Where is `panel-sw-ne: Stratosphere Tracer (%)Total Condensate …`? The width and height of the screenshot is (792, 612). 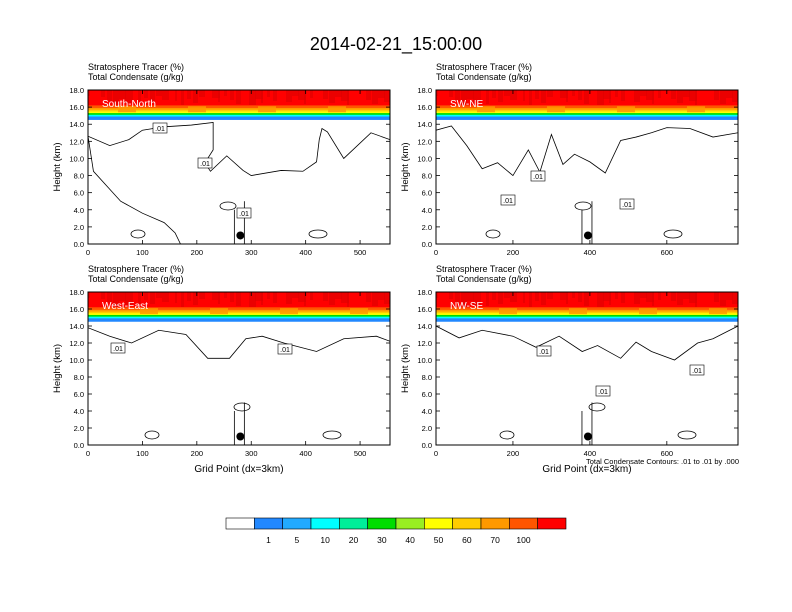
panel-sw-ne: Stratosphere Tracer (%)Total Condensate … is located at coordinates (569, 159).